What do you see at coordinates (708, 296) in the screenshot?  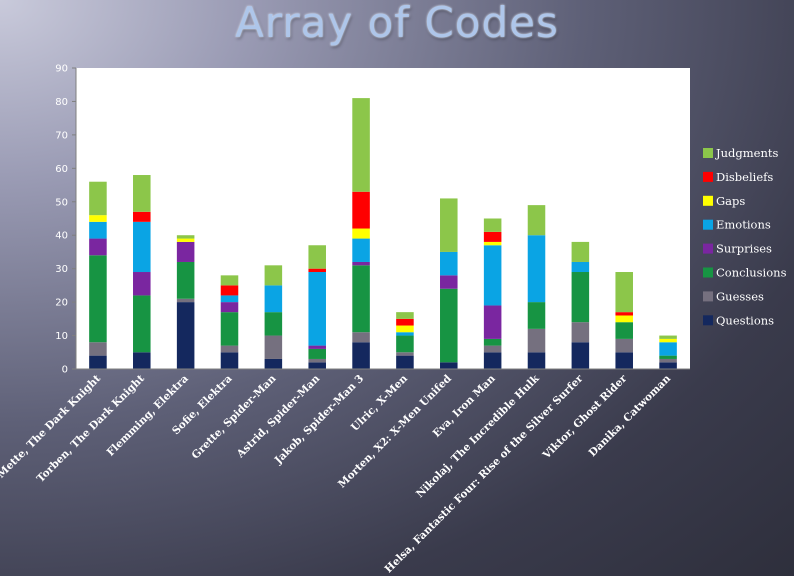 I see `legend-swatch-guesses` at bounding box center [708, 296].